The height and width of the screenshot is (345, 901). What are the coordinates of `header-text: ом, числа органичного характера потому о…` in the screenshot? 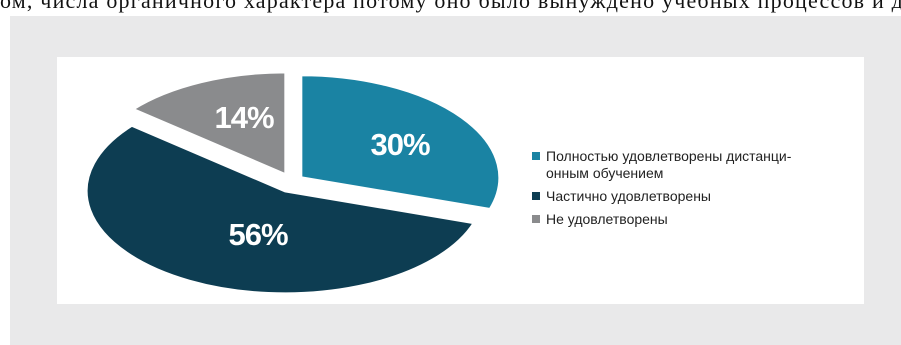 It's located at (450, 6).